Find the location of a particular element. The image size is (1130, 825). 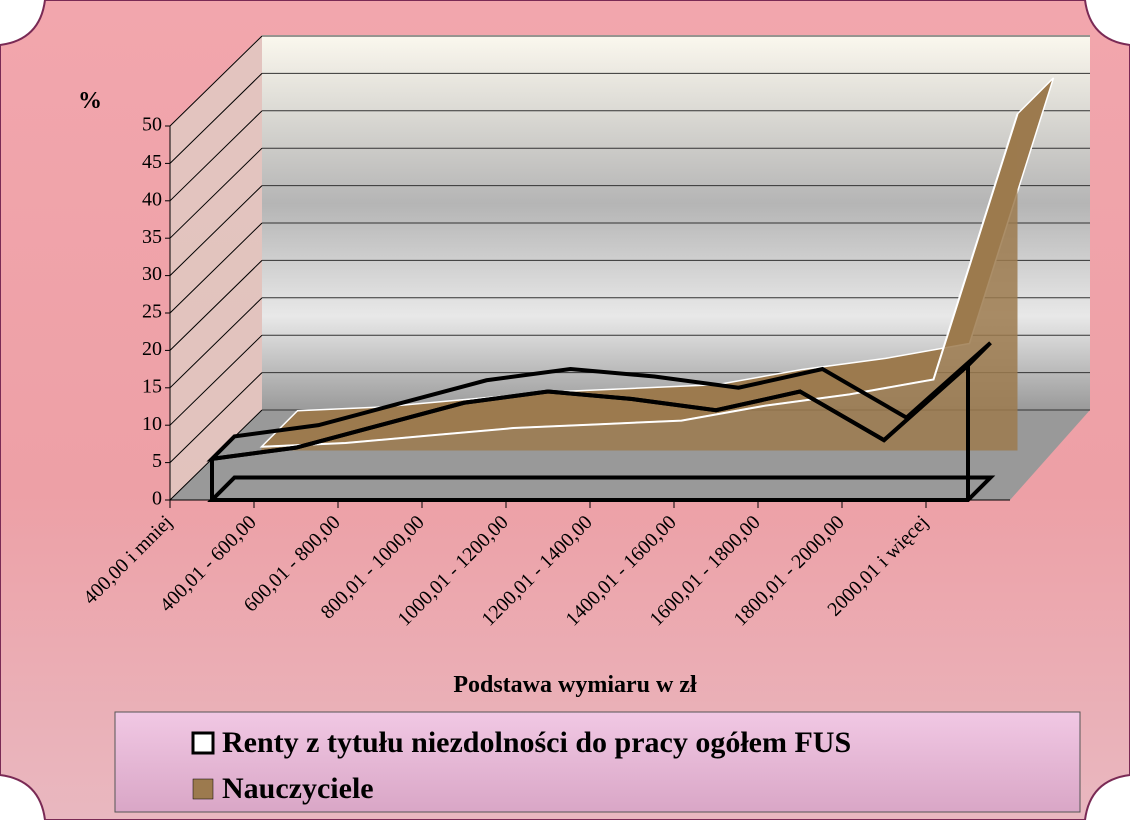

x-axis-label: Podstawa wymiaru w zł is located at coordinates (575, 685).